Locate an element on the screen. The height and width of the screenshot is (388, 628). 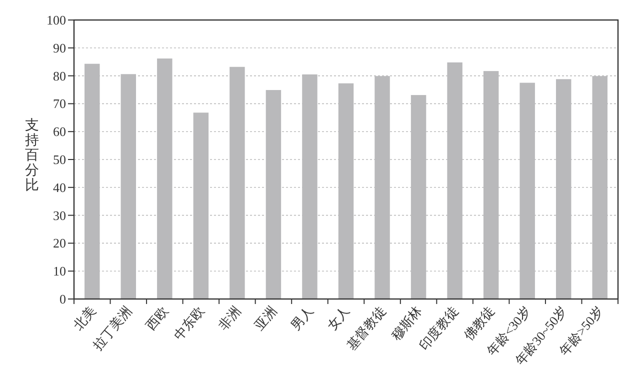
x-tick-label: 男人 is located at coordinates (302, 318).